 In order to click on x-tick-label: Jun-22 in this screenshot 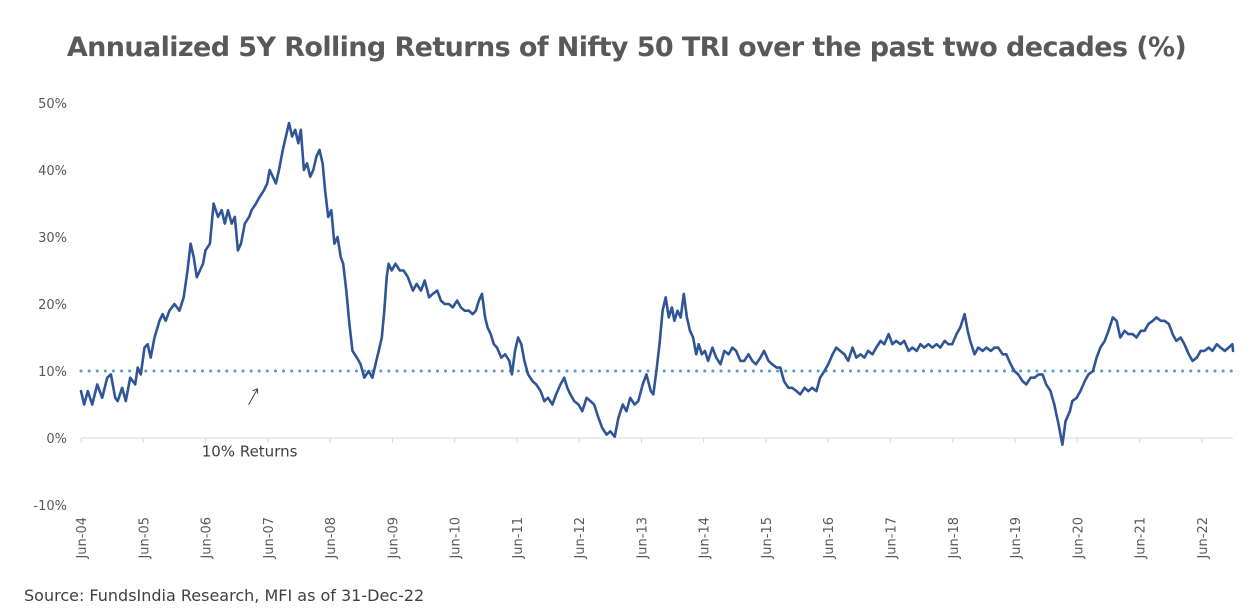, I will do `click(1203, 538)`.